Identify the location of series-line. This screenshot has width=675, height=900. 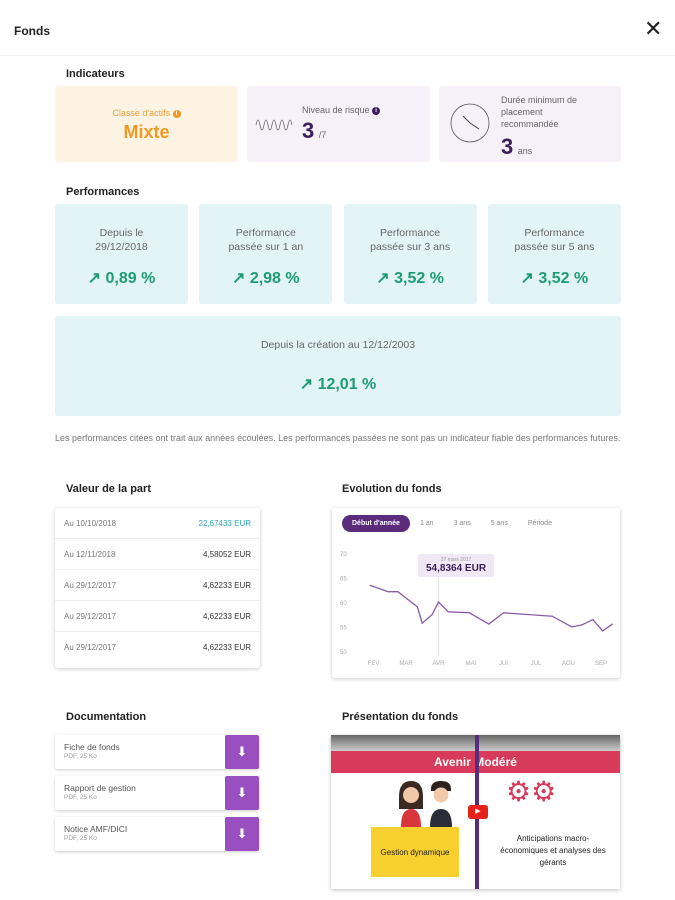
(491, 608).